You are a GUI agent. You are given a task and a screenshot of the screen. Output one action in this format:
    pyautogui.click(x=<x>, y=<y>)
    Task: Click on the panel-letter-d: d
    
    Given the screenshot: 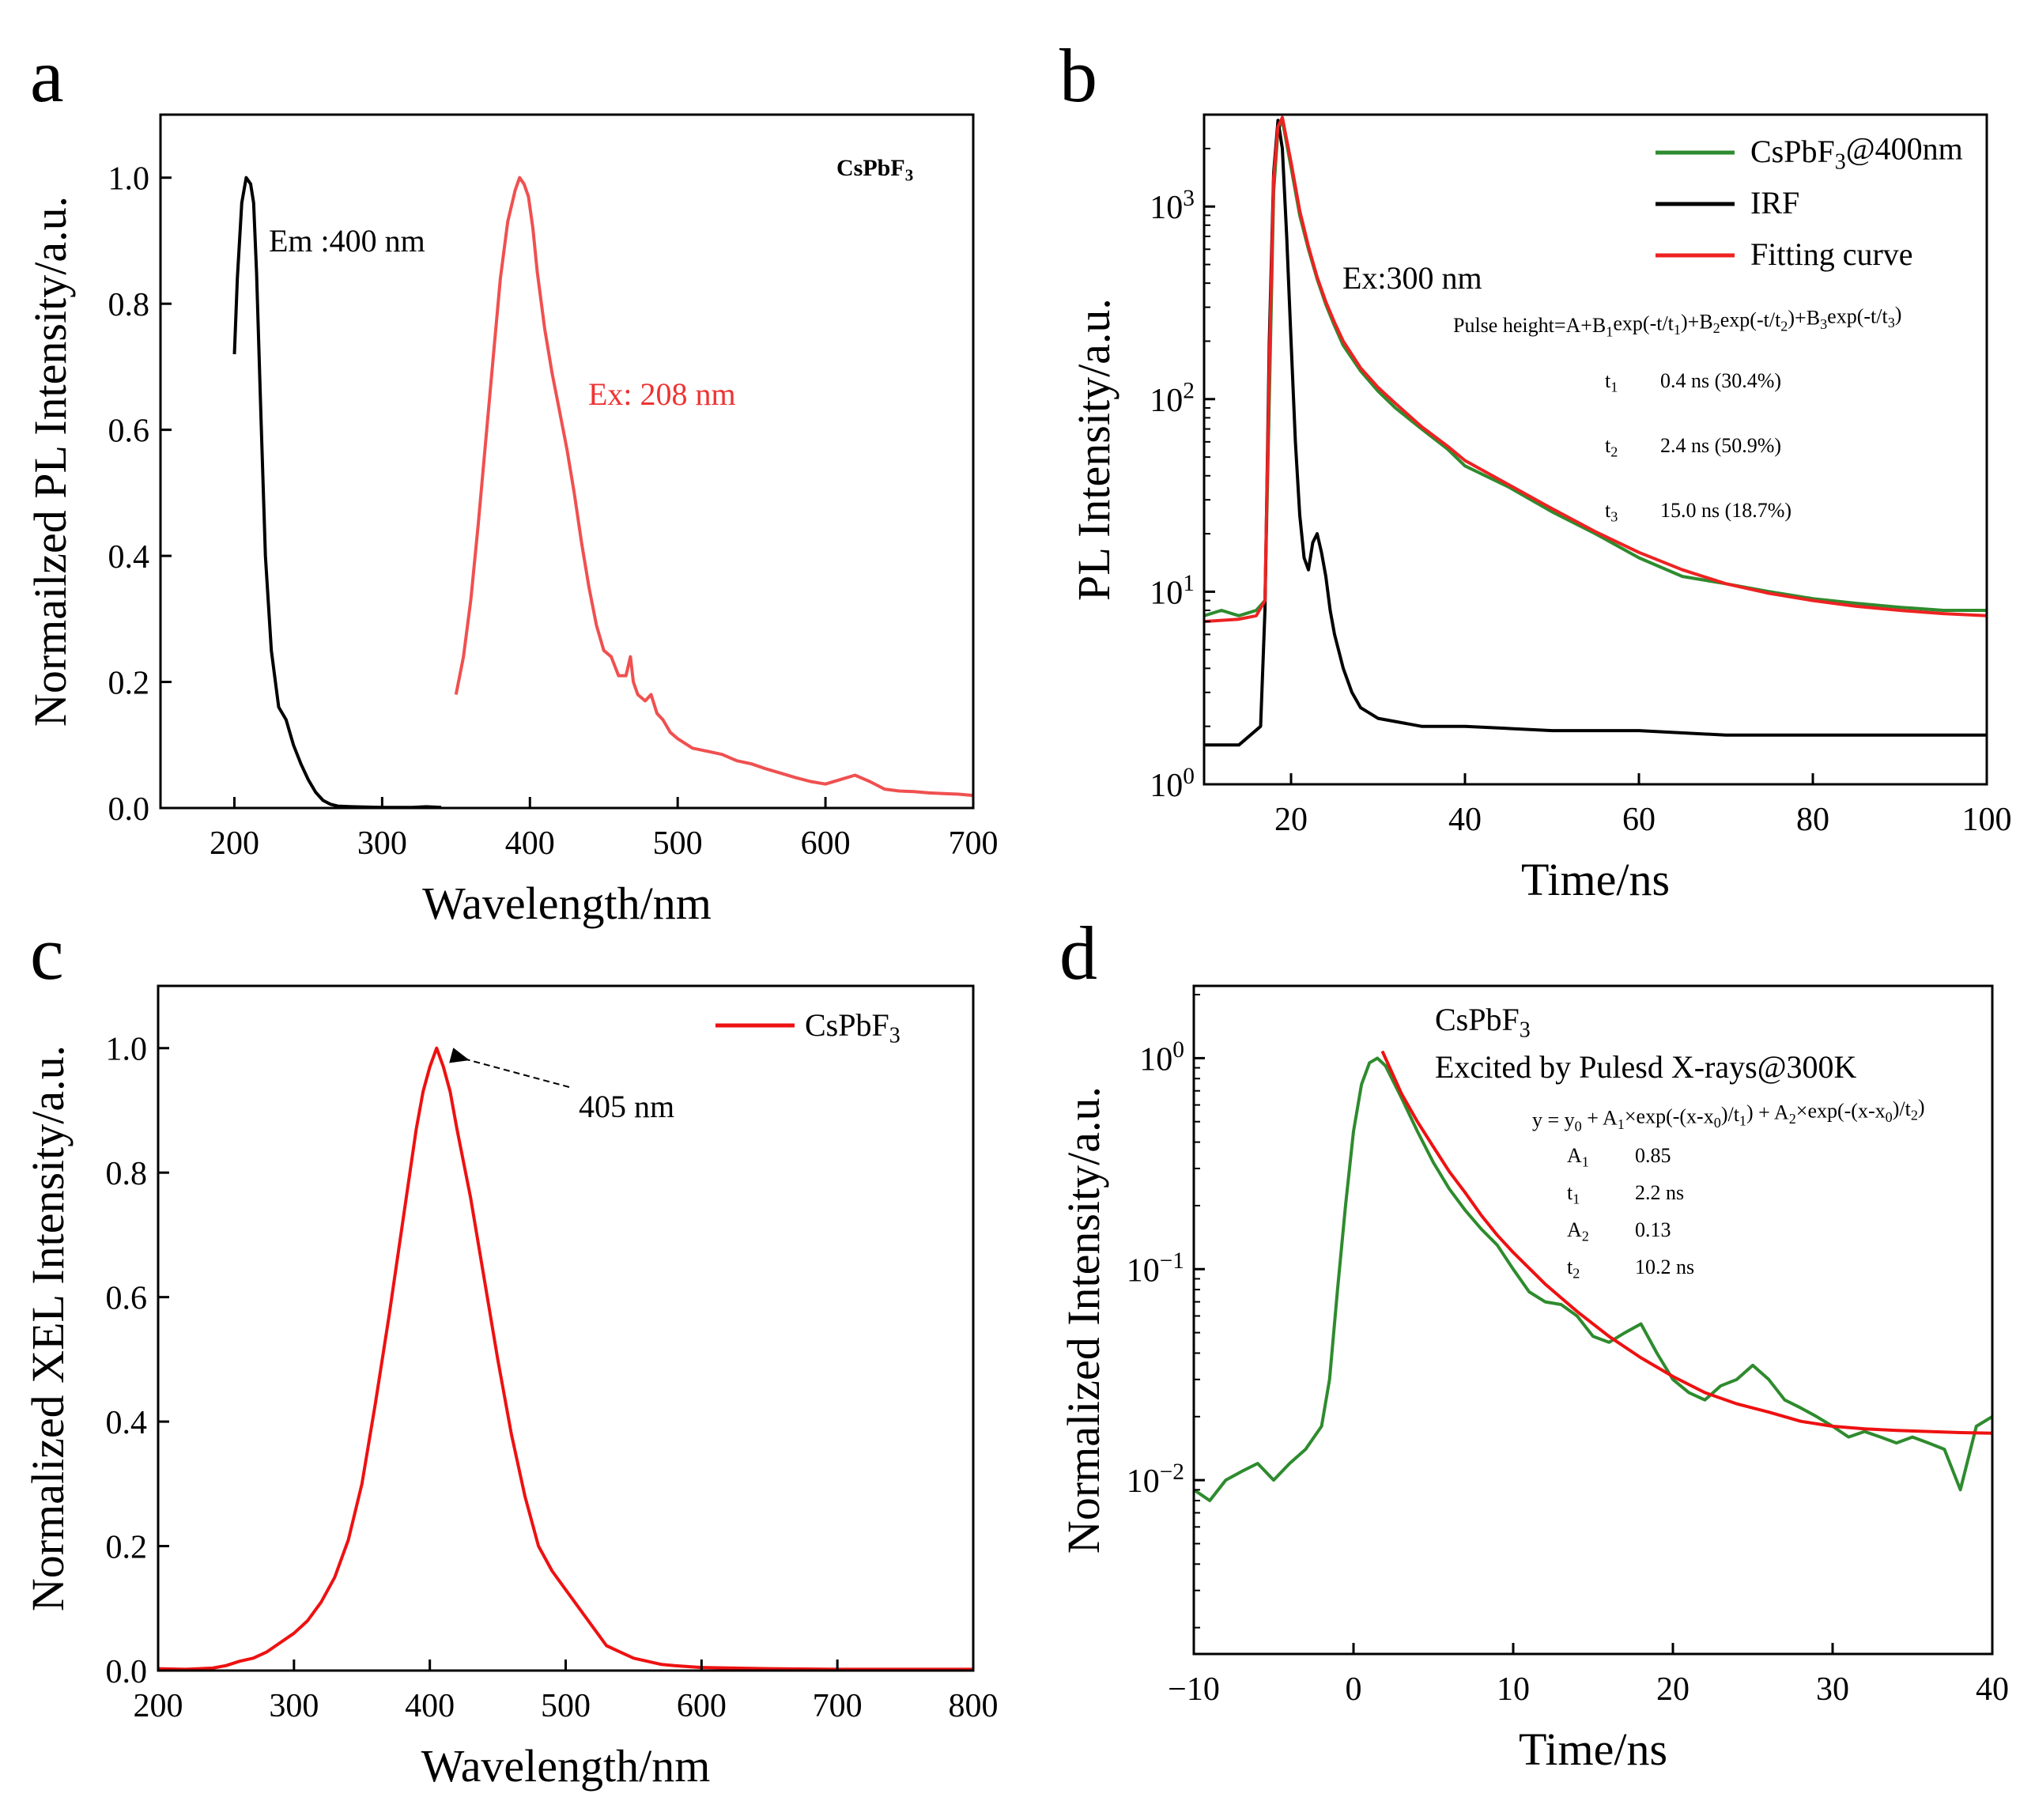 What is the action you would take?
    pyautogui.click(x=1078, y=953)
    